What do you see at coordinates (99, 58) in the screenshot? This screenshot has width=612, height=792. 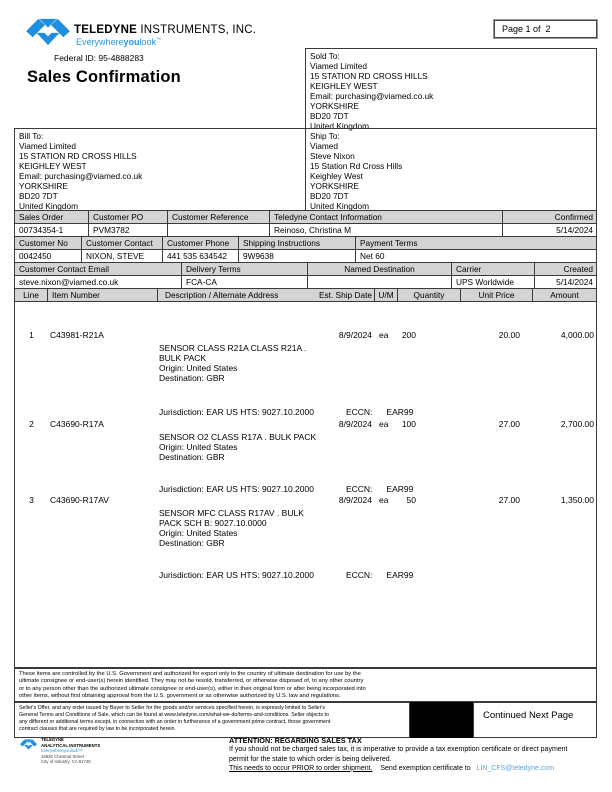 I see `federal-id: Federal ID: 95-4888283` at bounding box center [99, 58].